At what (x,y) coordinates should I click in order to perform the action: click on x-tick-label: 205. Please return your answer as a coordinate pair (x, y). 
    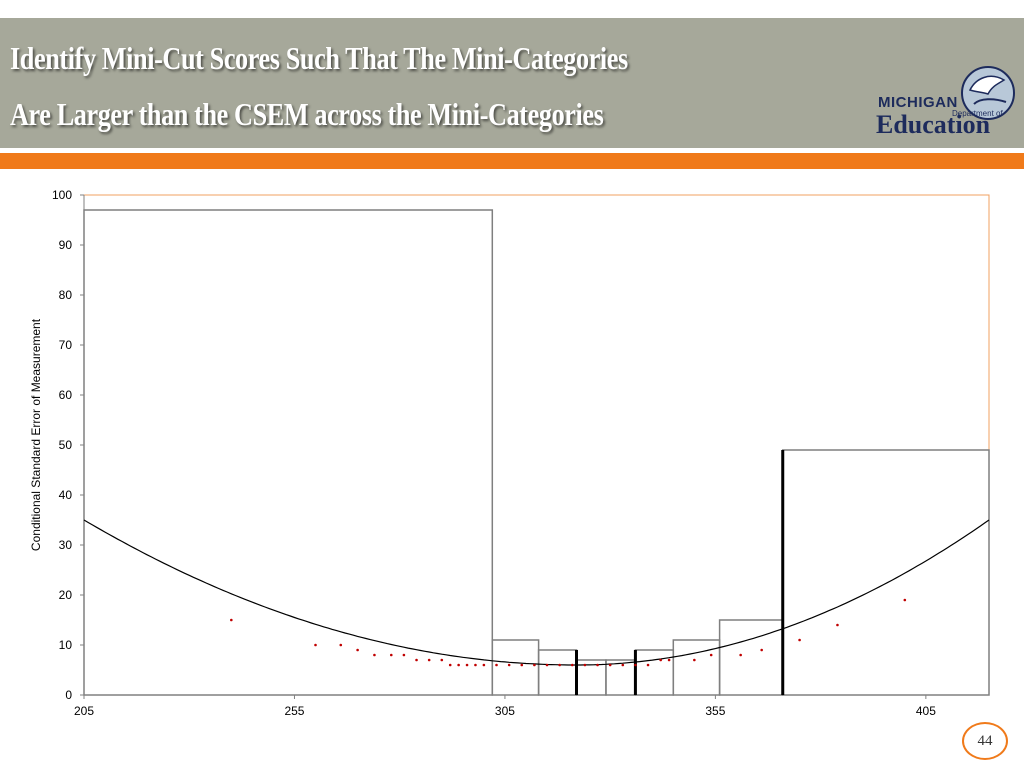
    Looking at the image, I should click on (84, 711).